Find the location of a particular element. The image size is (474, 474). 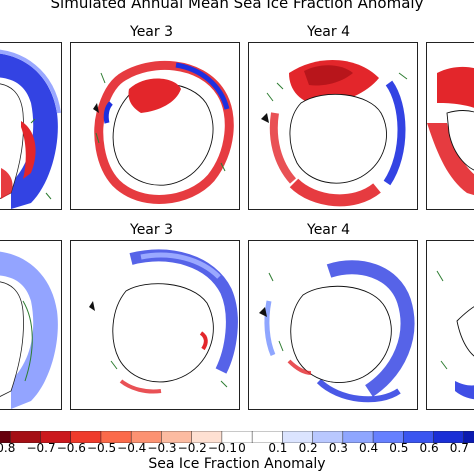

colorbar-tick-label: 0.4 is located at coordinates (369, 448).